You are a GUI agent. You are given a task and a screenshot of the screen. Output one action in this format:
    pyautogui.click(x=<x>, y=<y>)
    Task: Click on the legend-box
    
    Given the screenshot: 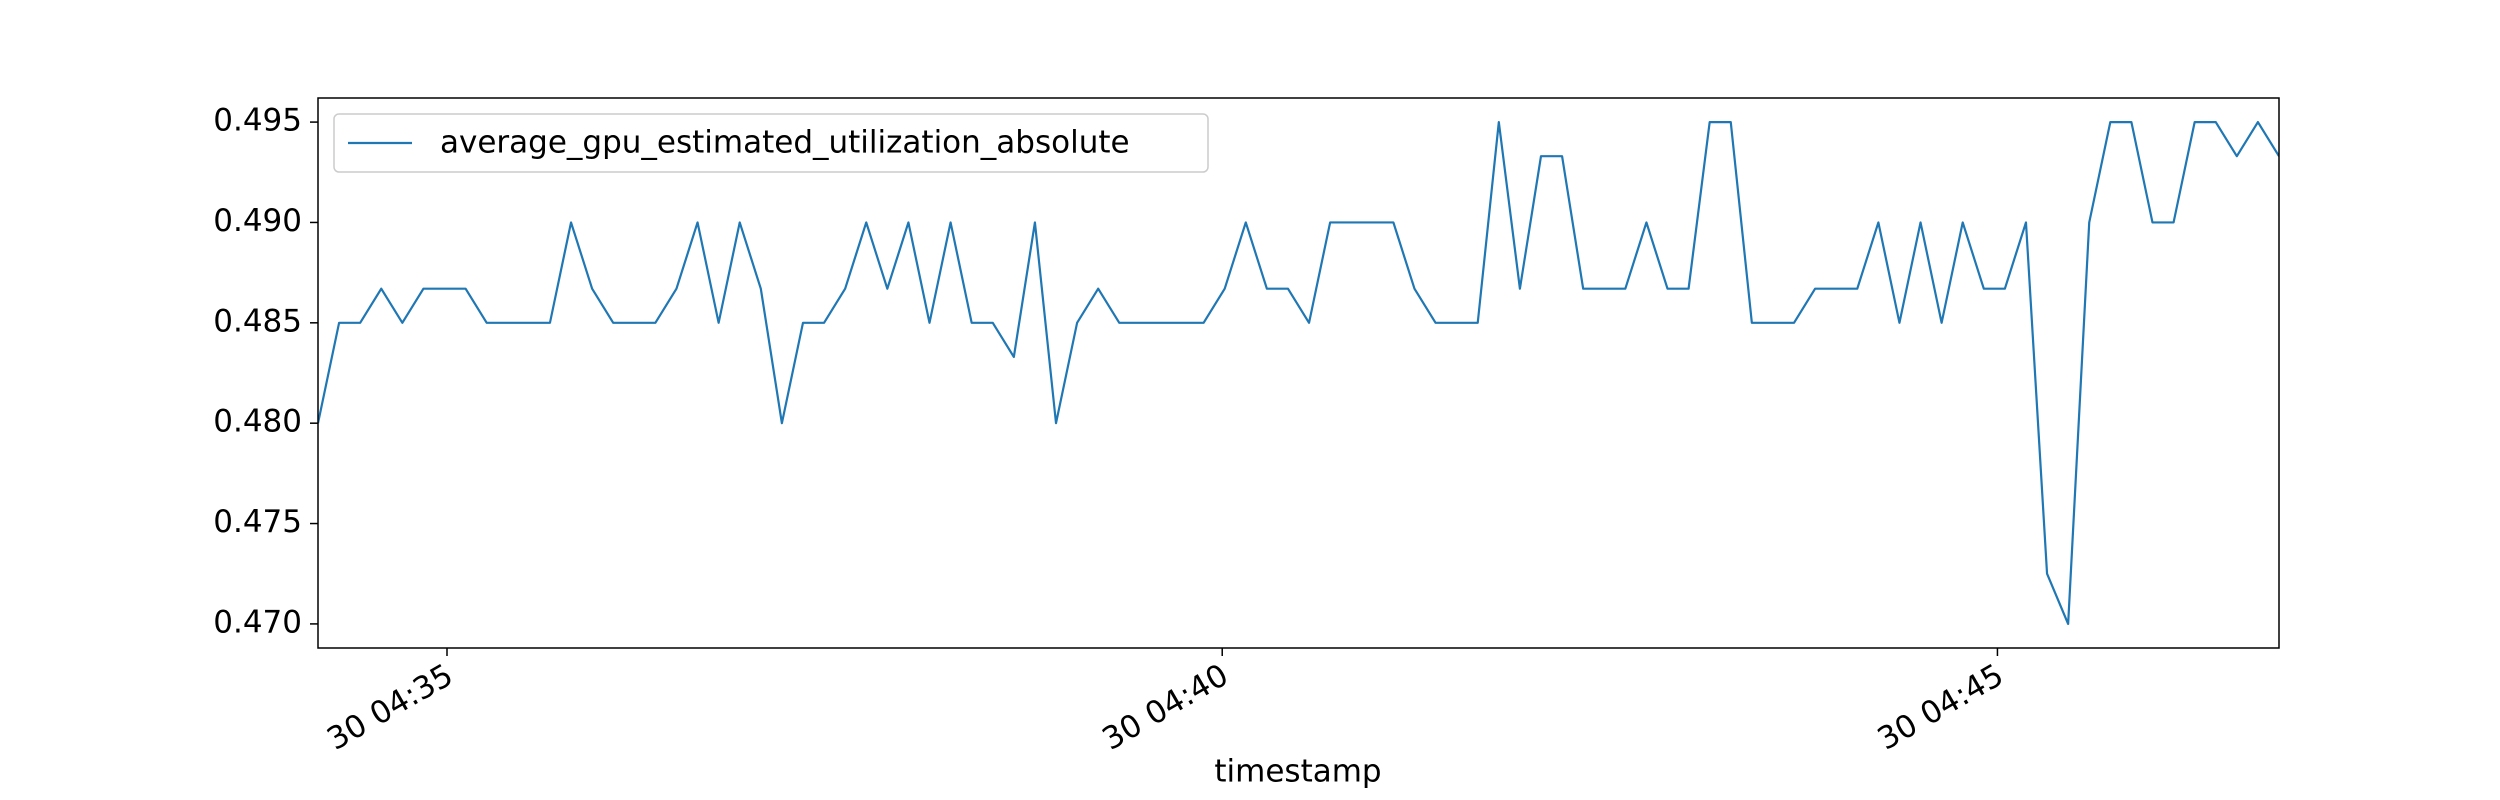 What is the action you would take?
    pyautogui.click(x=771, y=143)
    